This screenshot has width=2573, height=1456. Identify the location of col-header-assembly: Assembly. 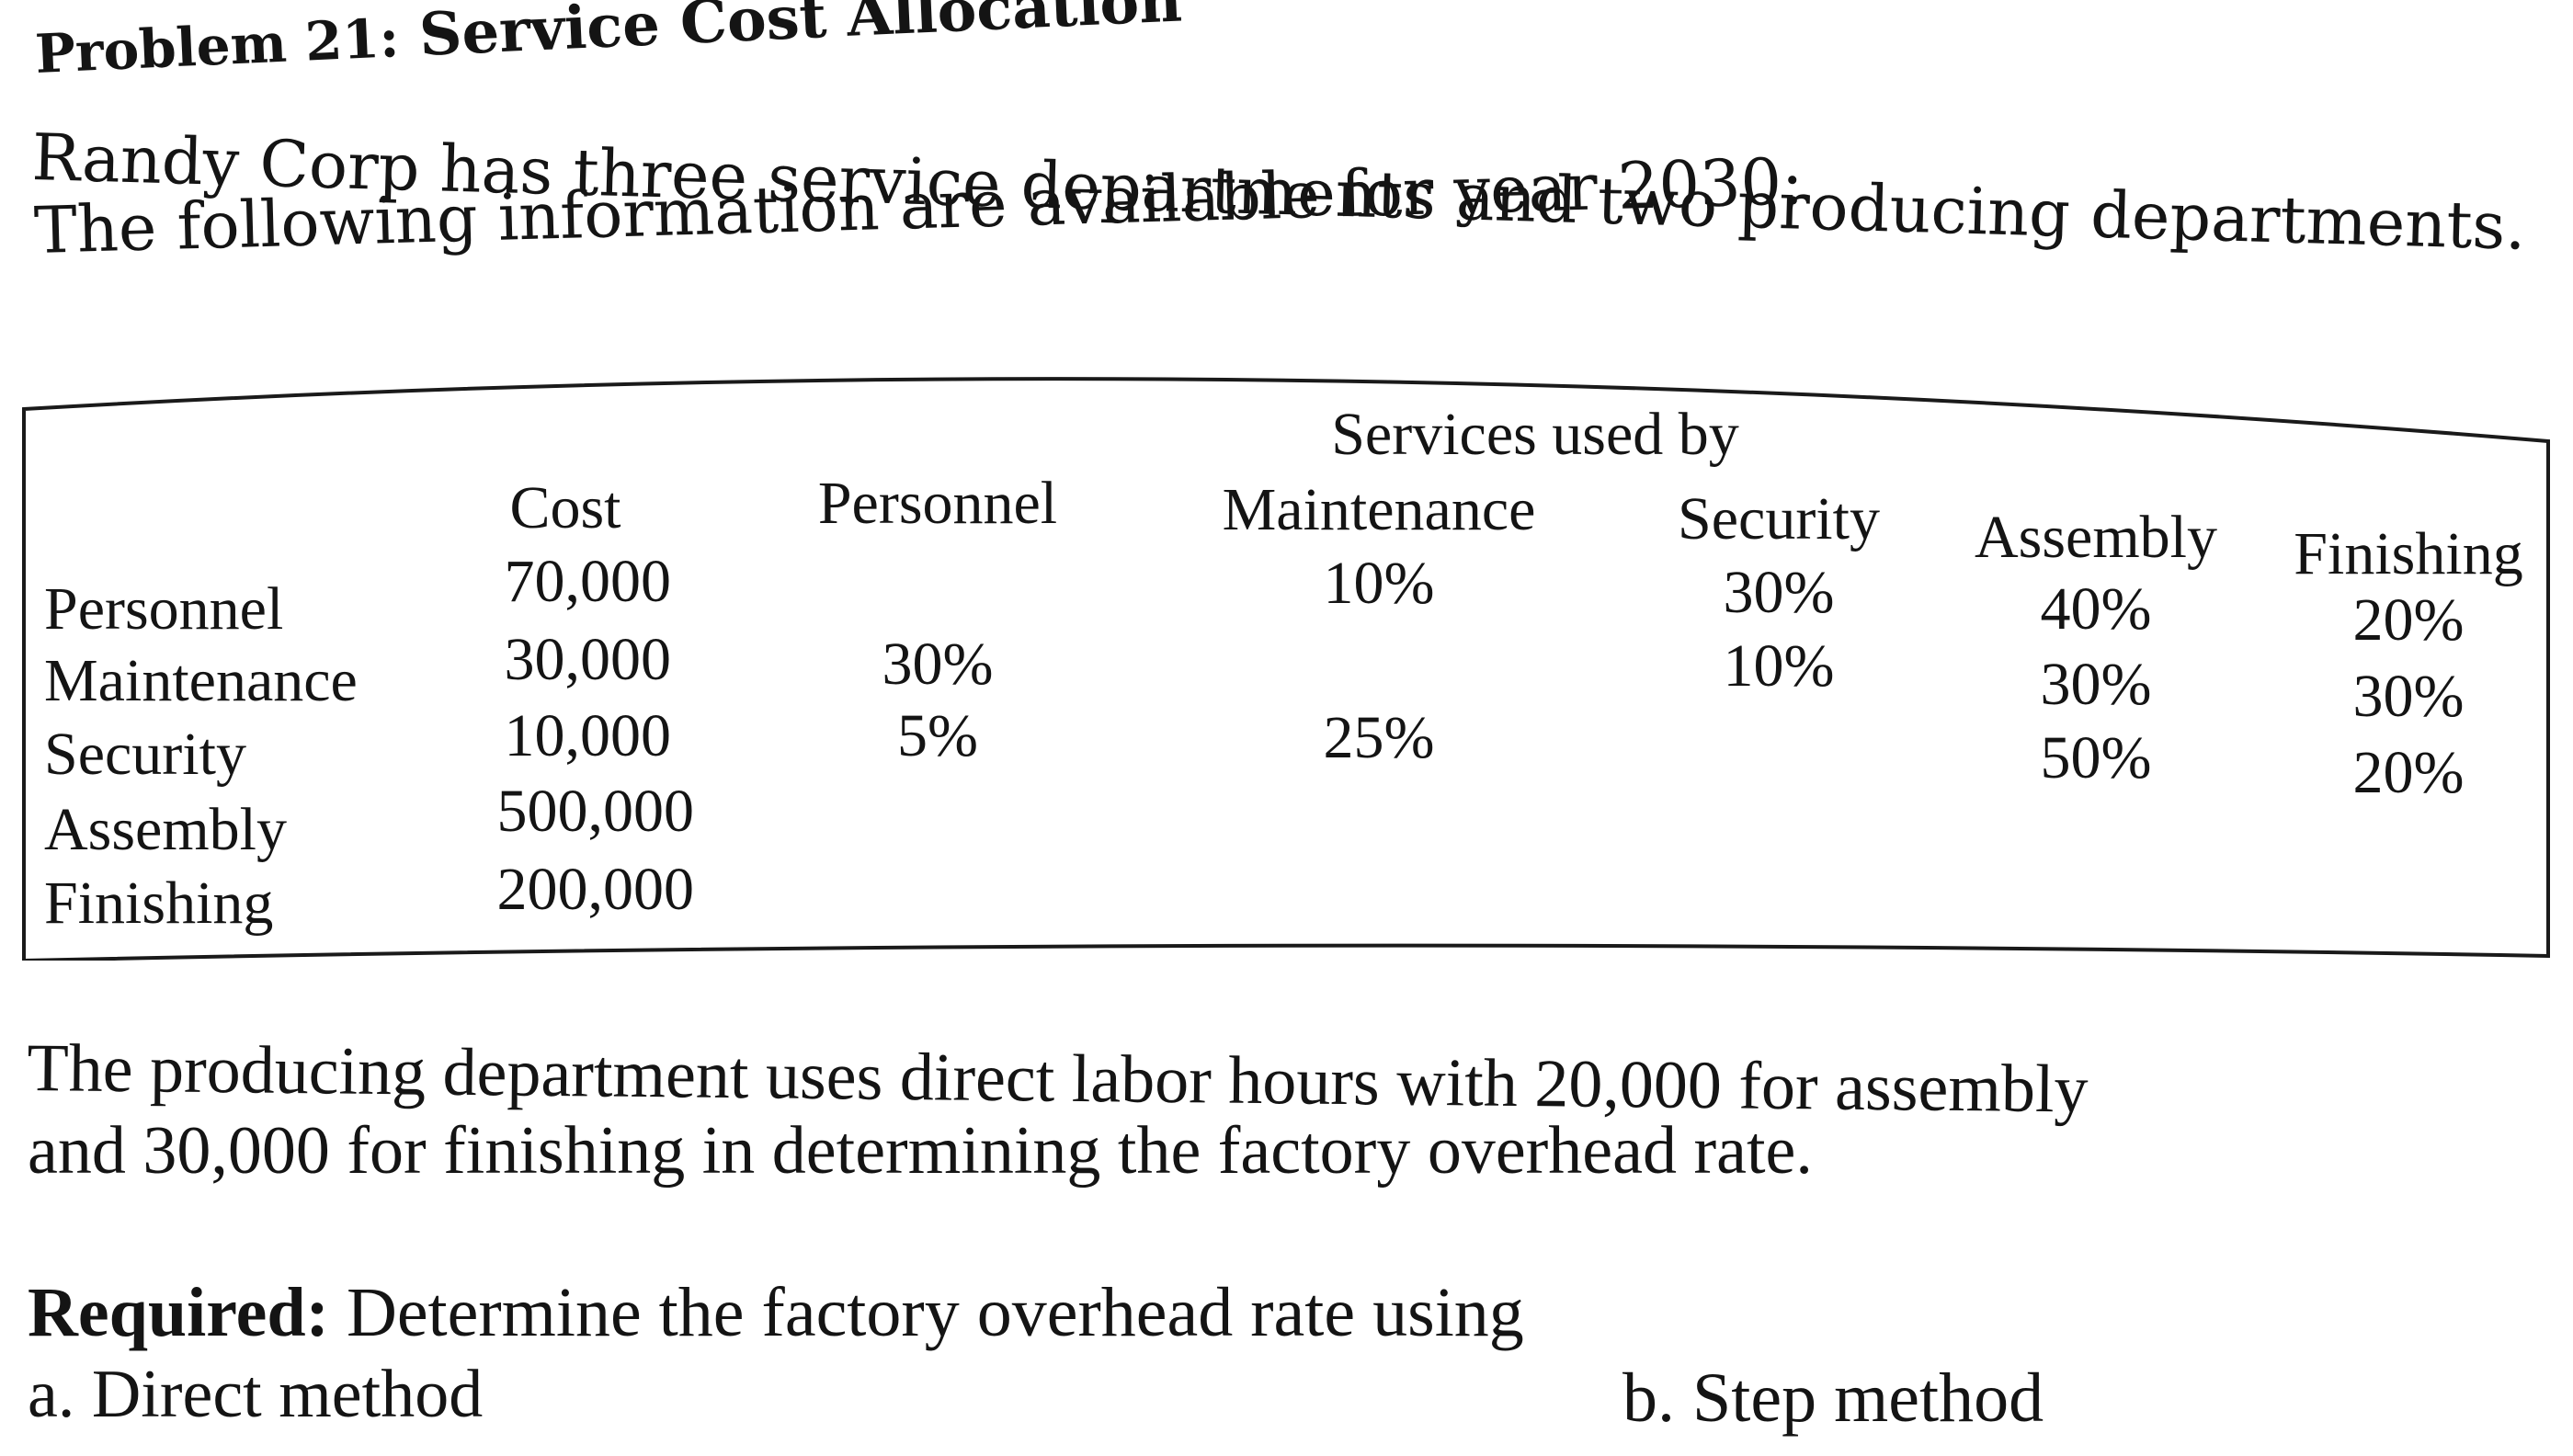
(2096, 537).